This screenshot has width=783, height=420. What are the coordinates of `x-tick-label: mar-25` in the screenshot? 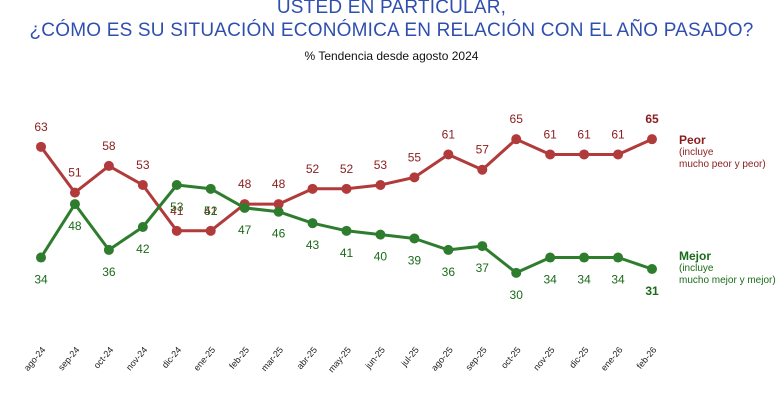 It's located at (272, 359).